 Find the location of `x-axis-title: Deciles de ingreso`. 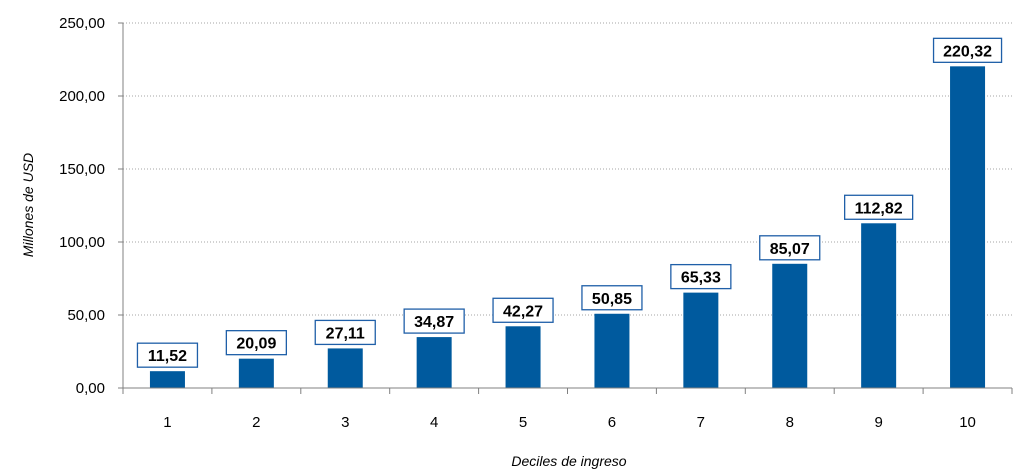

x-axis-title: Deciles de ingreso is located at coordinates (568, 461).